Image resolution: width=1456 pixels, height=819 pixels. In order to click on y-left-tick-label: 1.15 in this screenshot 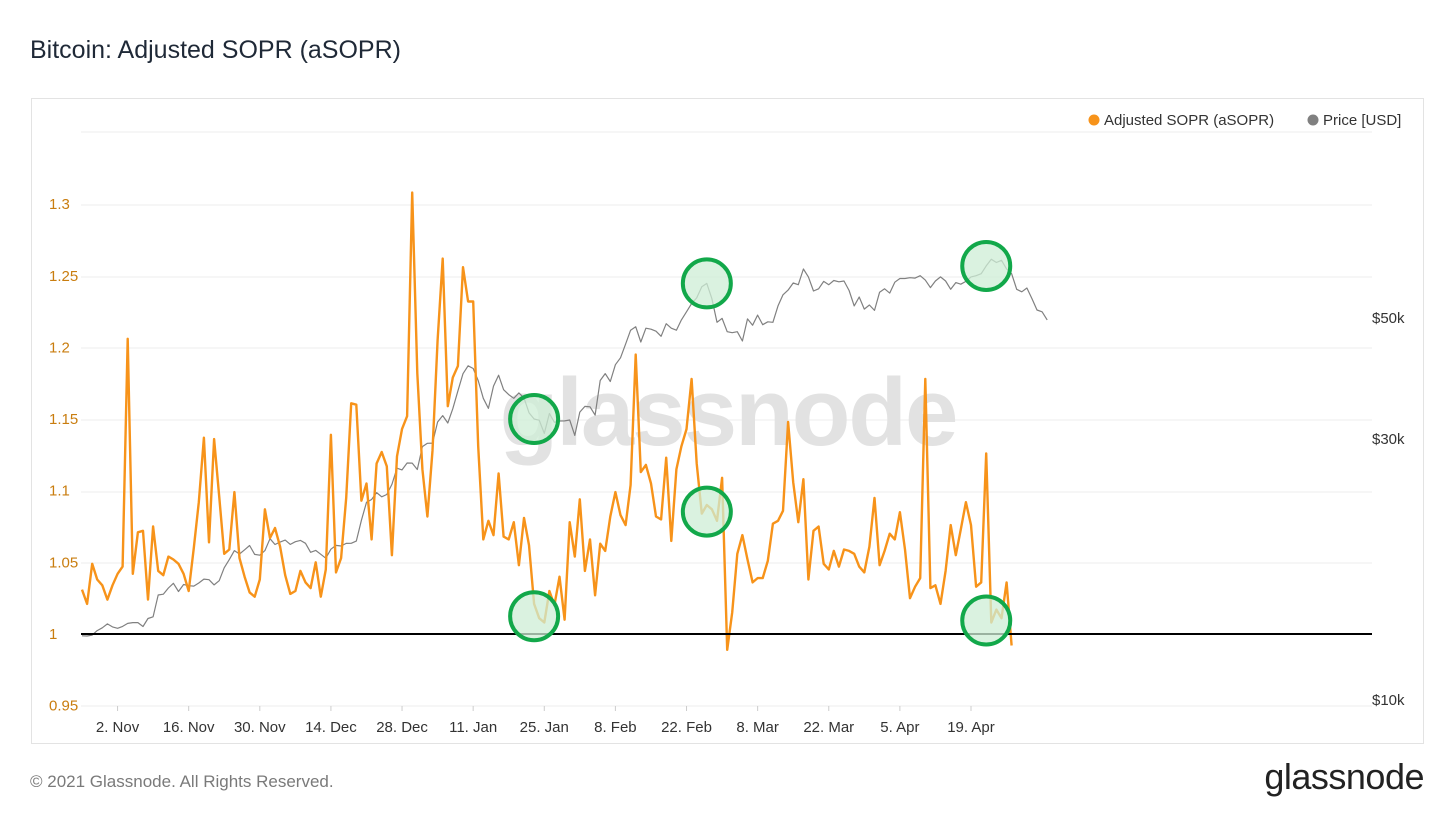, I will do `click(63, 419)`.